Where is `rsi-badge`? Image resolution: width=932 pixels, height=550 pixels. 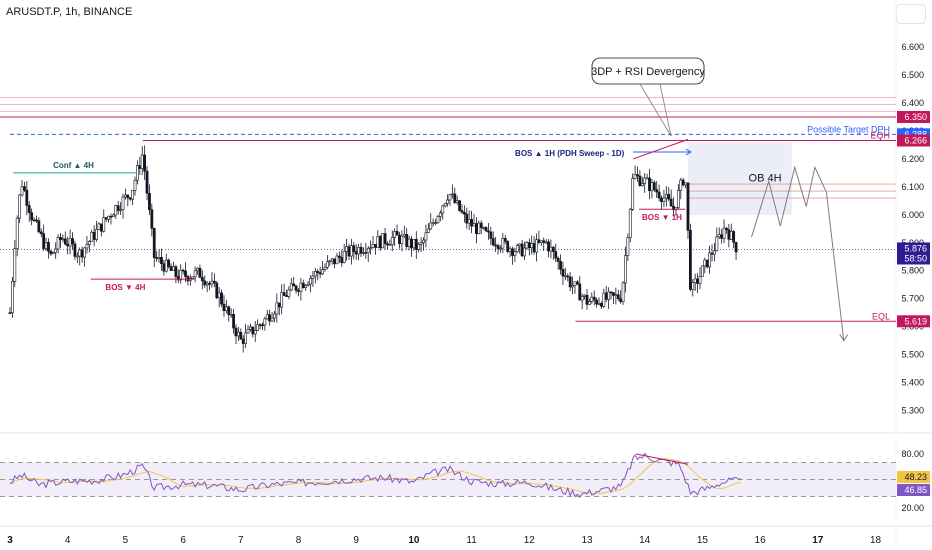
rsi-badge is located at coordinates (913, 490).